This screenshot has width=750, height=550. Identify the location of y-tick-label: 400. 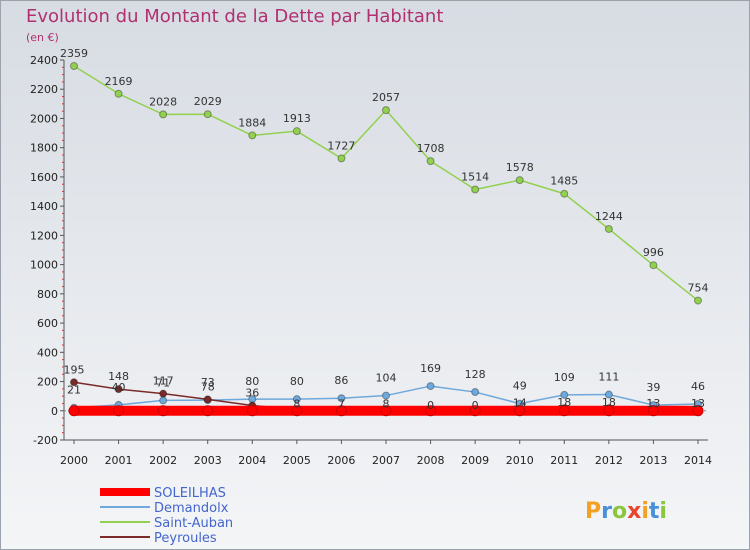
(47, 352).